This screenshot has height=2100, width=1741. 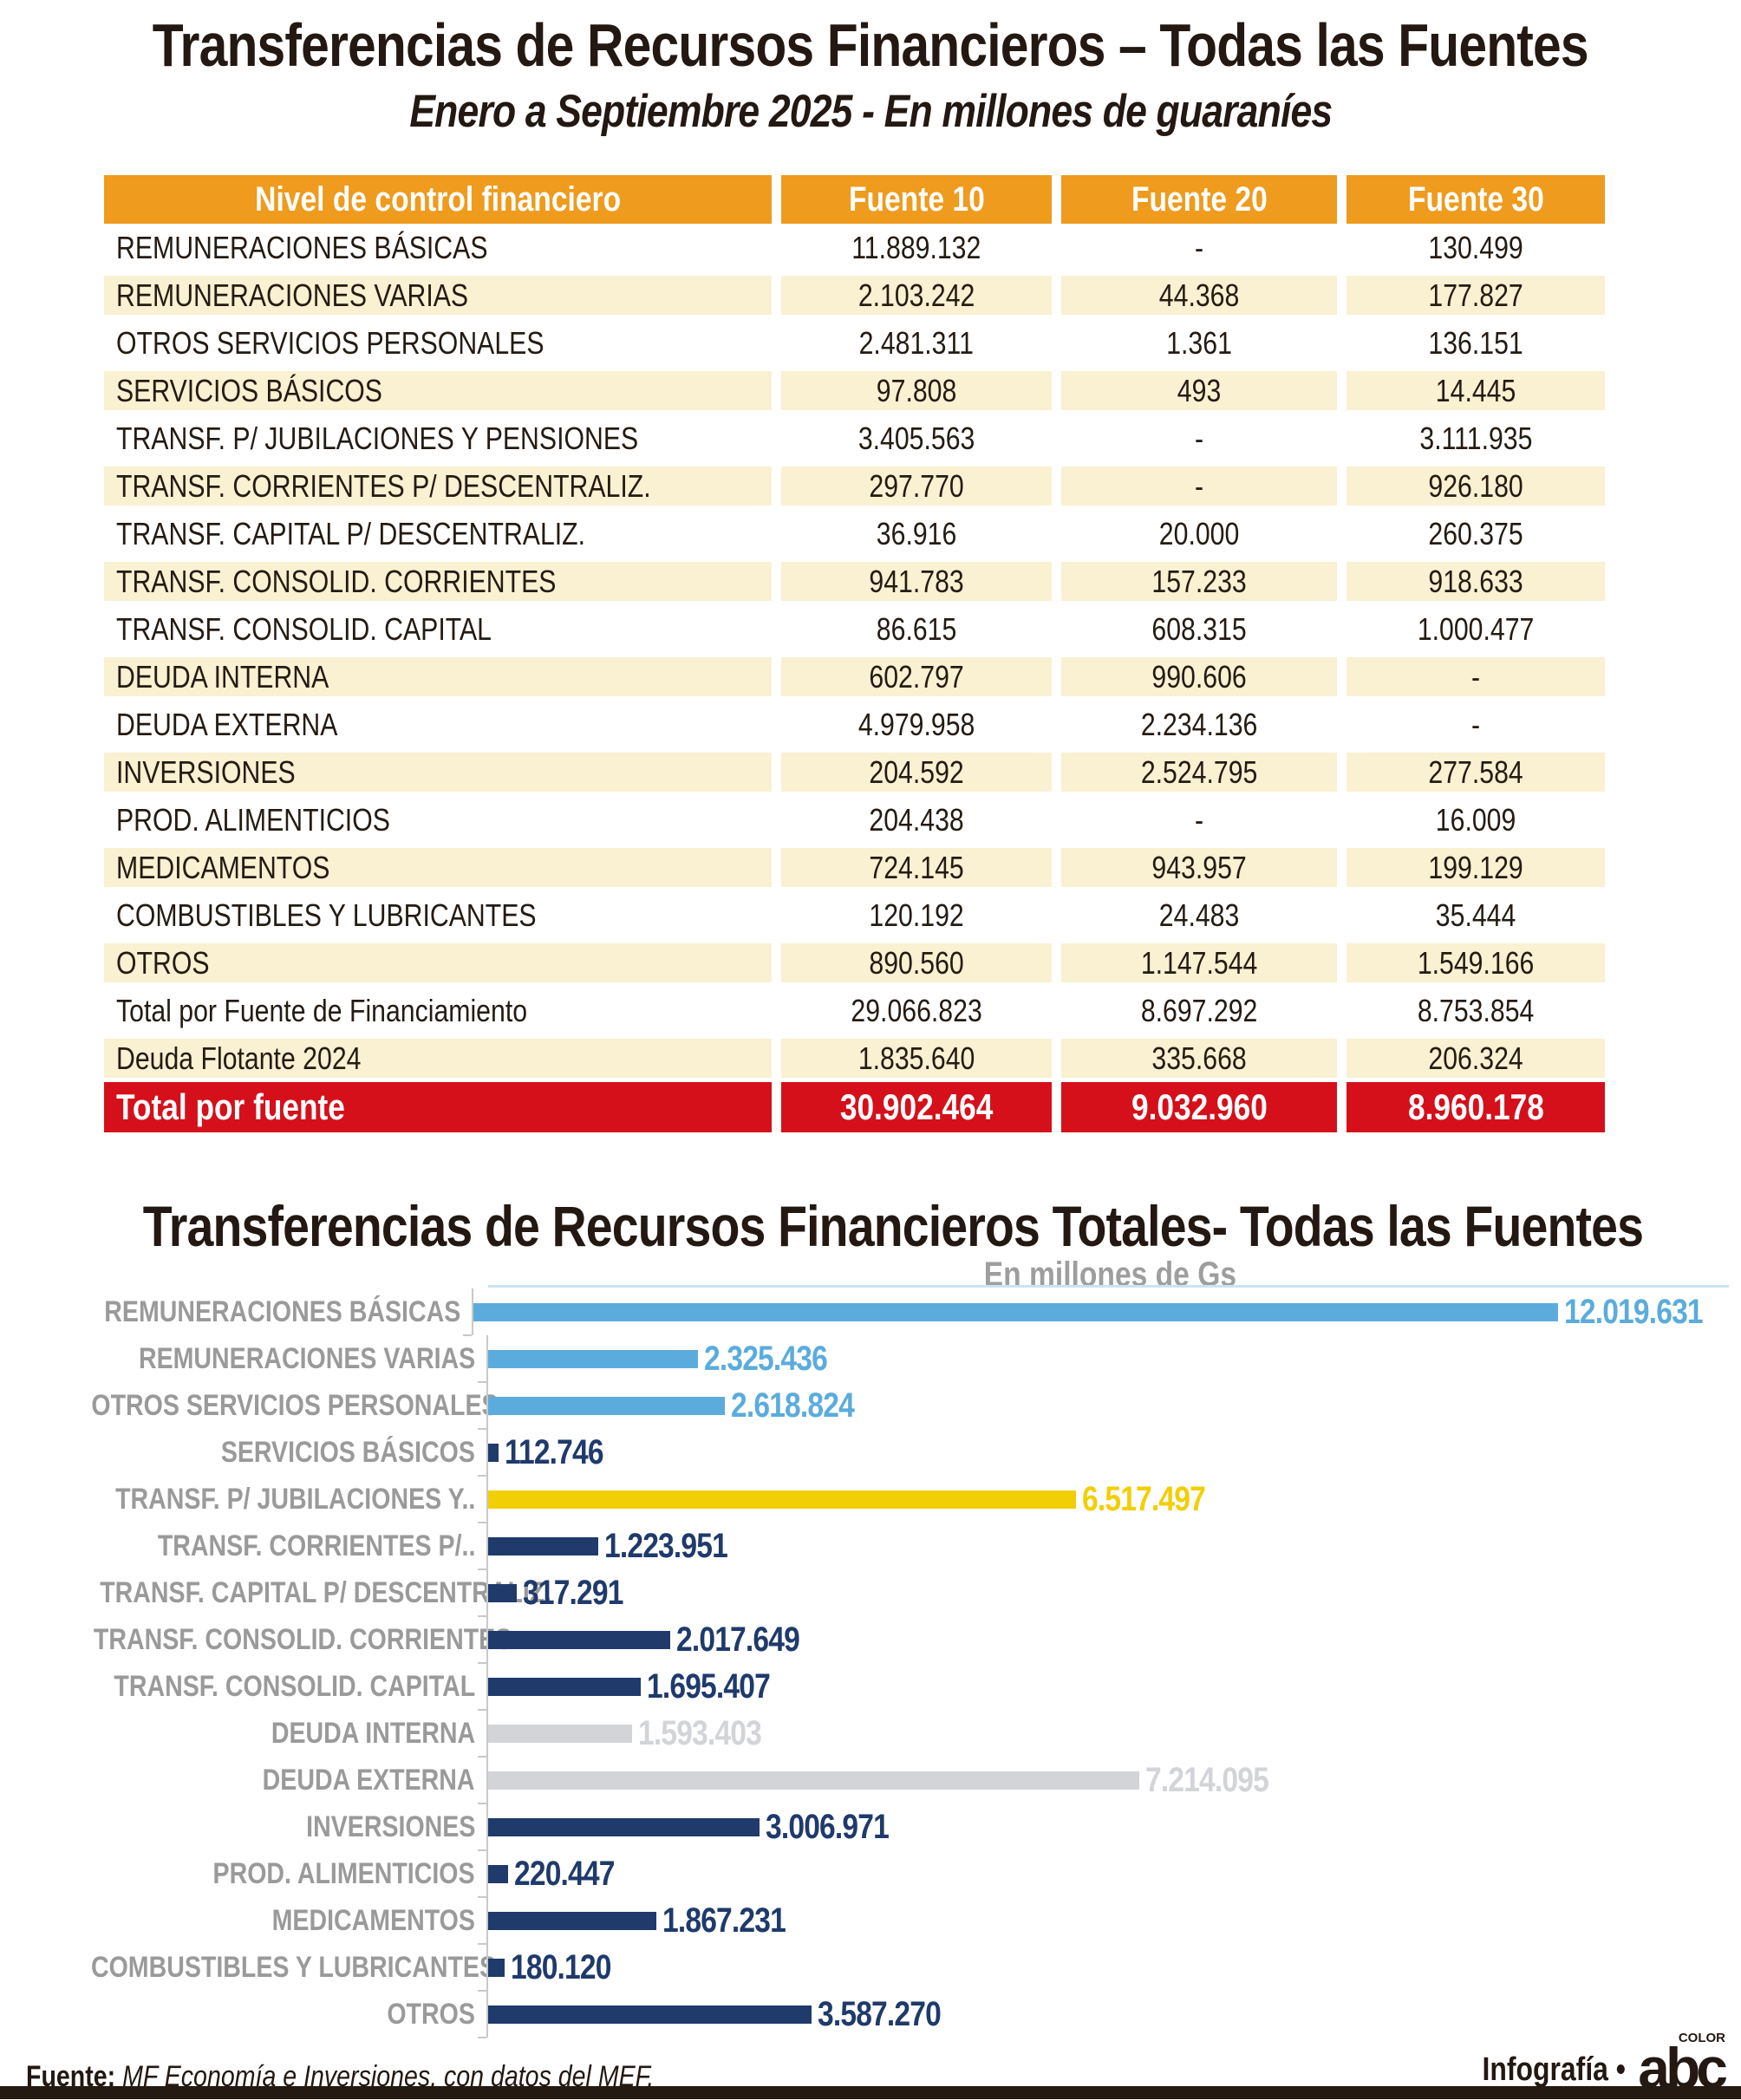 I want to click on table-cell: 890.560, so click(x=916, y=963).